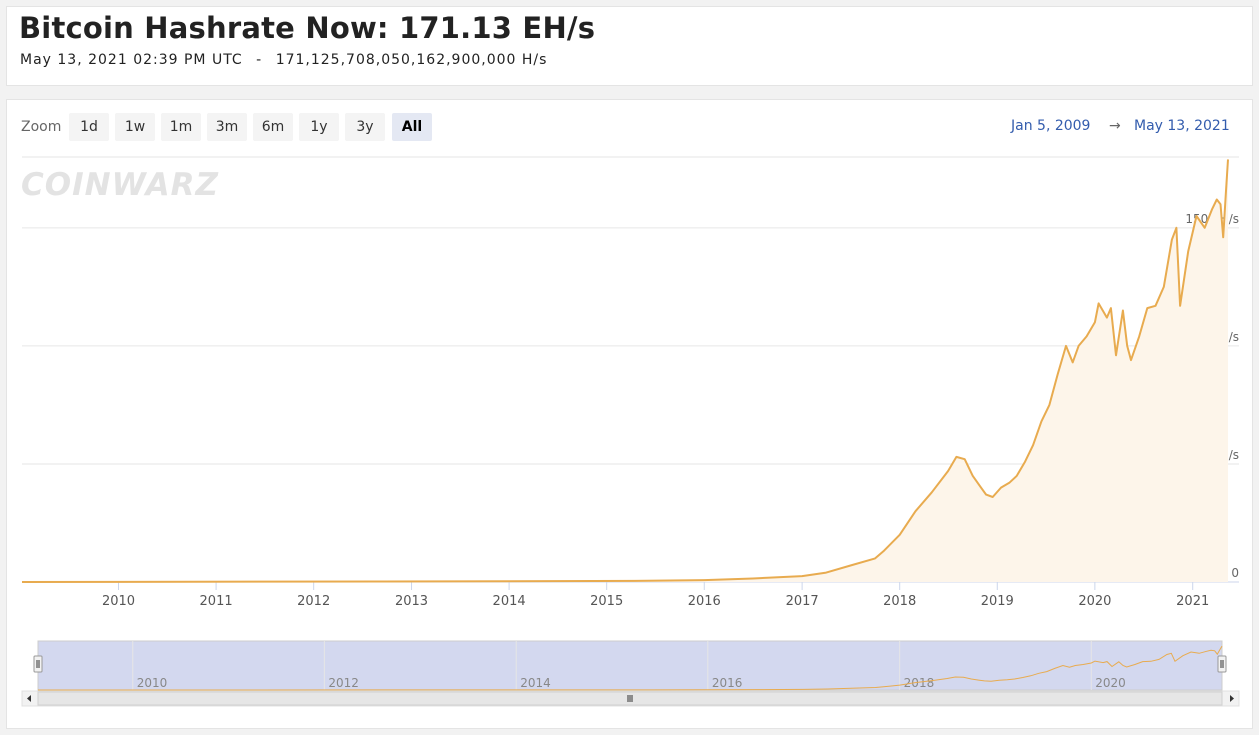  What do you see at coordinates (704, 601) in the screenshot?
I see `x-tick-label: 2016` at bounding box center [704, 601].